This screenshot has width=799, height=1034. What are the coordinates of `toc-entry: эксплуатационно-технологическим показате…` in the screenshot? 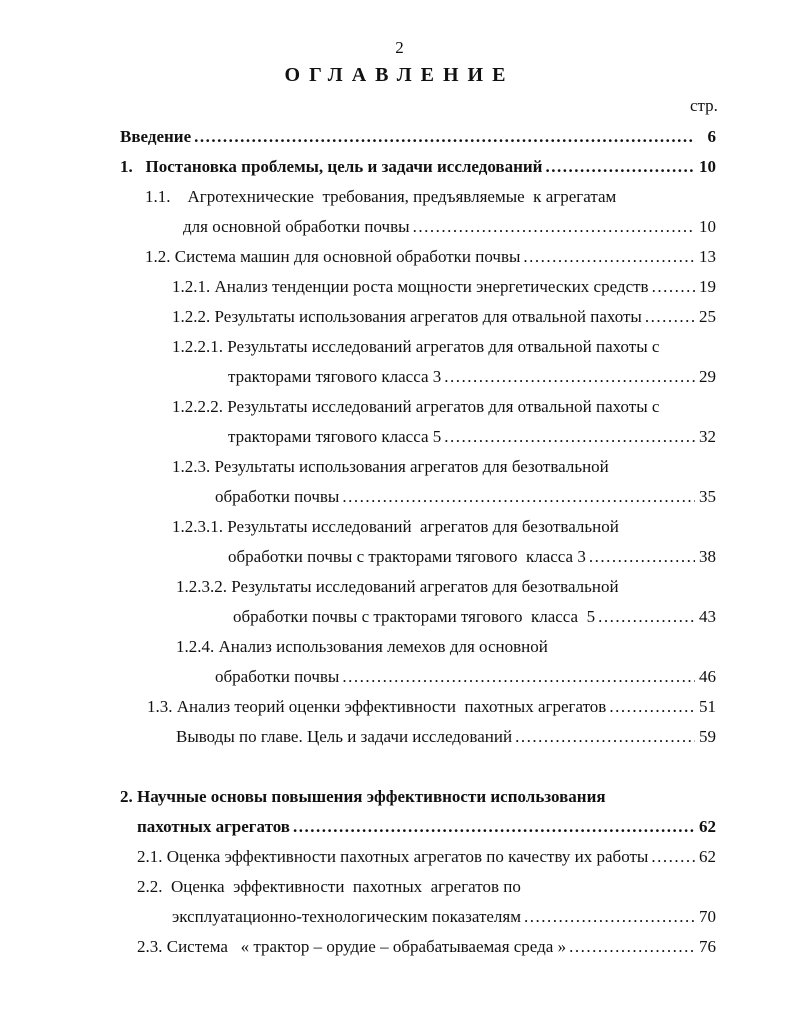 It's located at (444, 917).